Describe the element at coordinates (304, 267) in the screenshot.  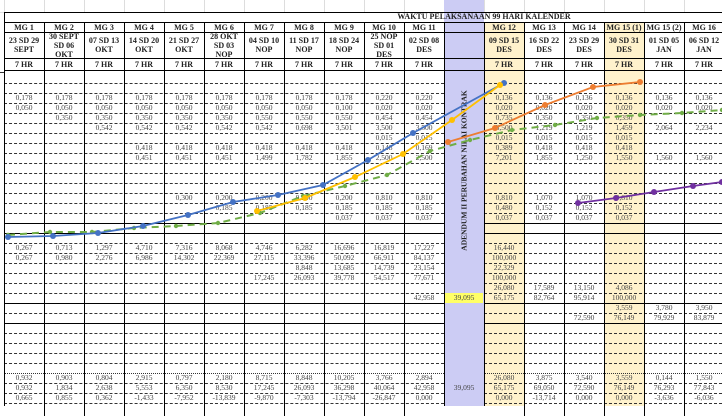
I see `table-cell: 8,848` at that location.